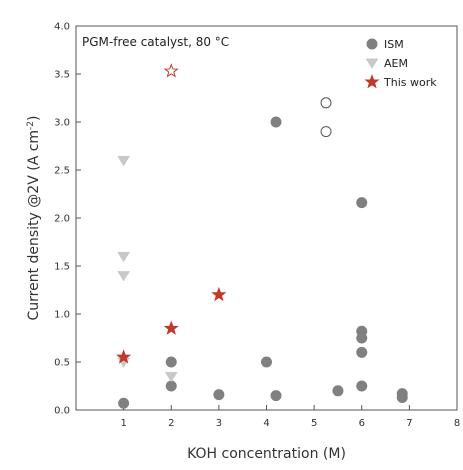 The image size is (463, 470). Describe the element at coordinates (362, 423) in the screenshot. I see `x-tick-label: 6` at that location.